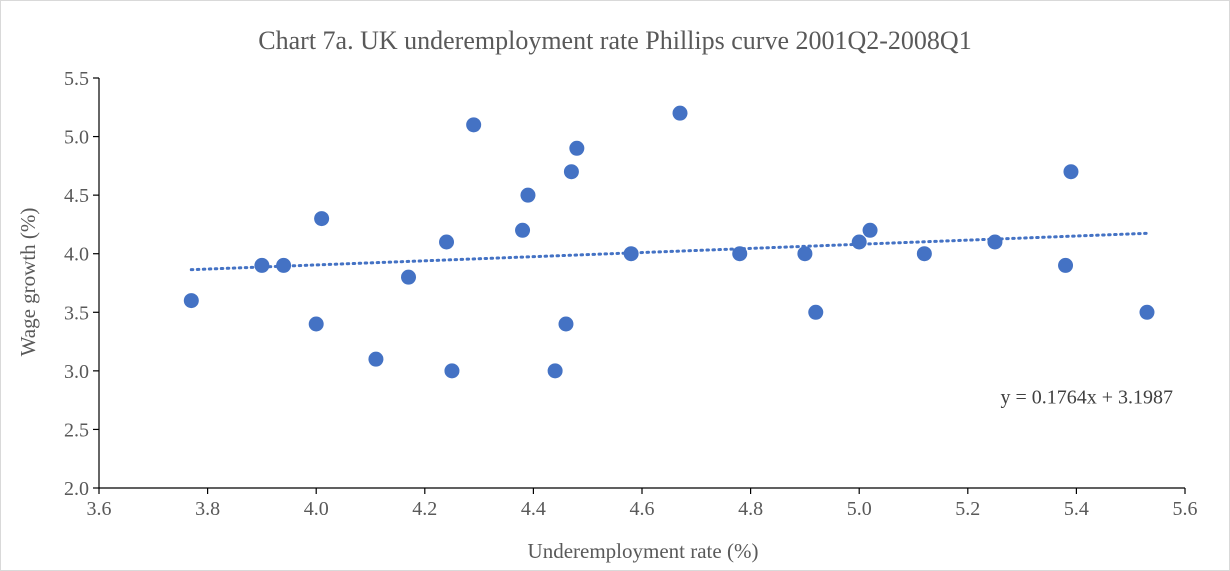  I want to click on x-tick-label: 3.6, so click(99, 509).